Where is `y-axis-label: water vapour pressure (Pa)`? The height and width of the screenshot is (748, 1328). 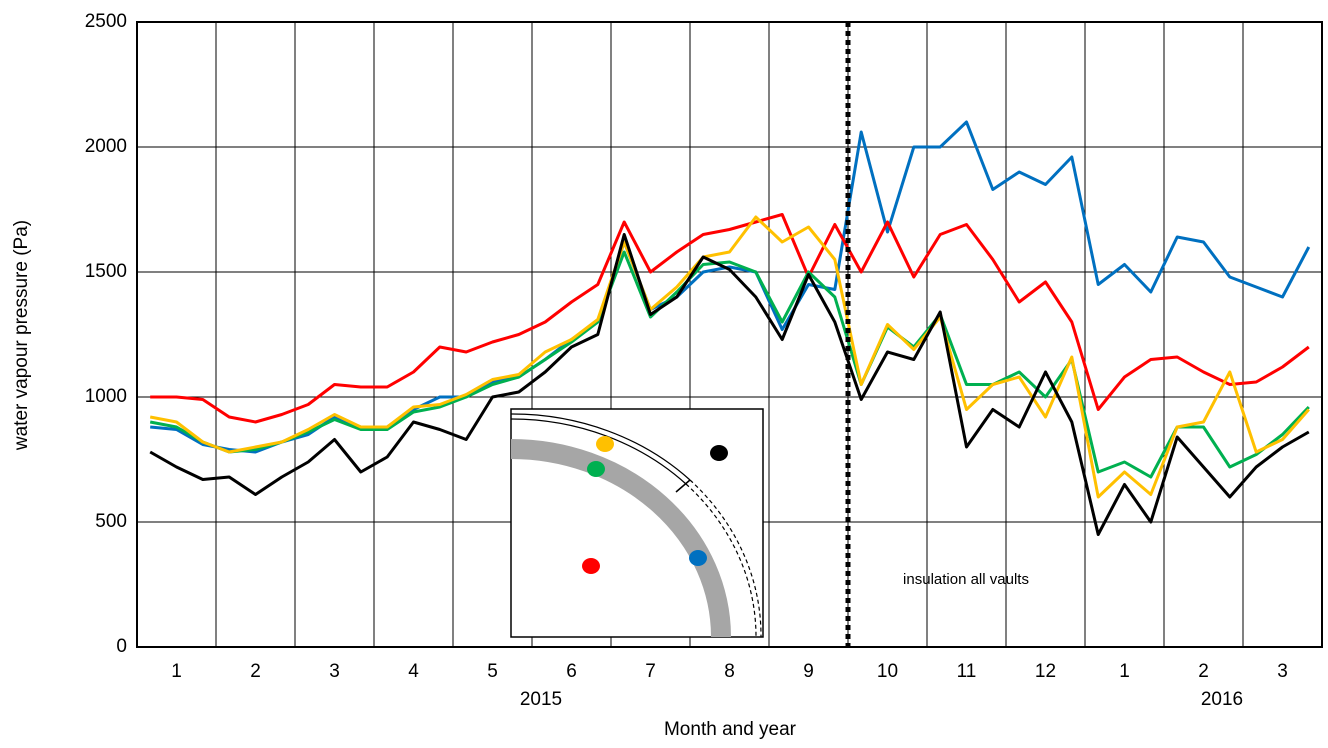
y-axis-label: water vapour pressure (Pa) is located at coordinates (21, 335).